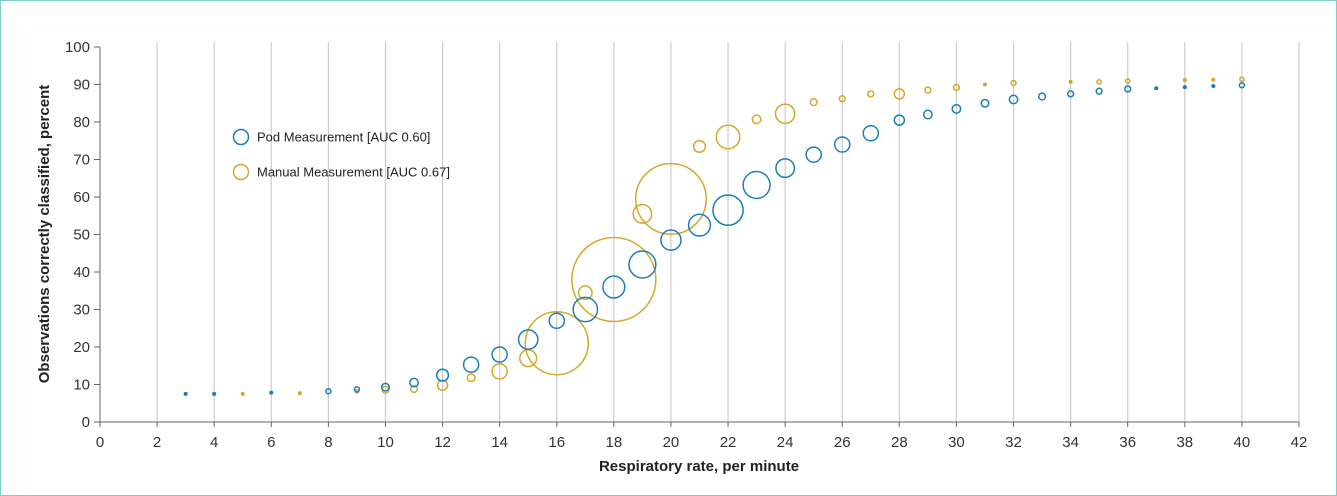  Describe the element at coordinates (499, 442) in the screenshot. I see `x-tick-label: 14` at that location.